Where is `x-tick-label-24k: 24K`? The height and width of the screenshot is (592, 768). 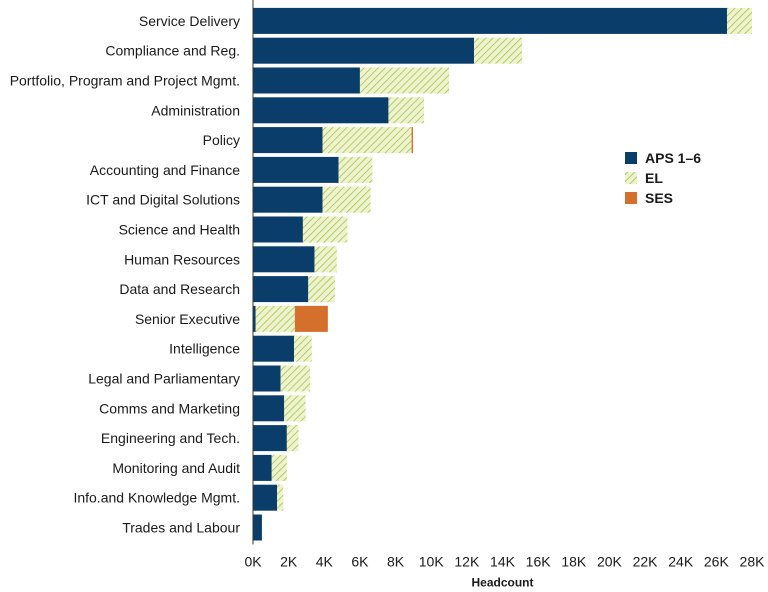 x-tick-label-24k: 24K is located at coordinates (681, 561).